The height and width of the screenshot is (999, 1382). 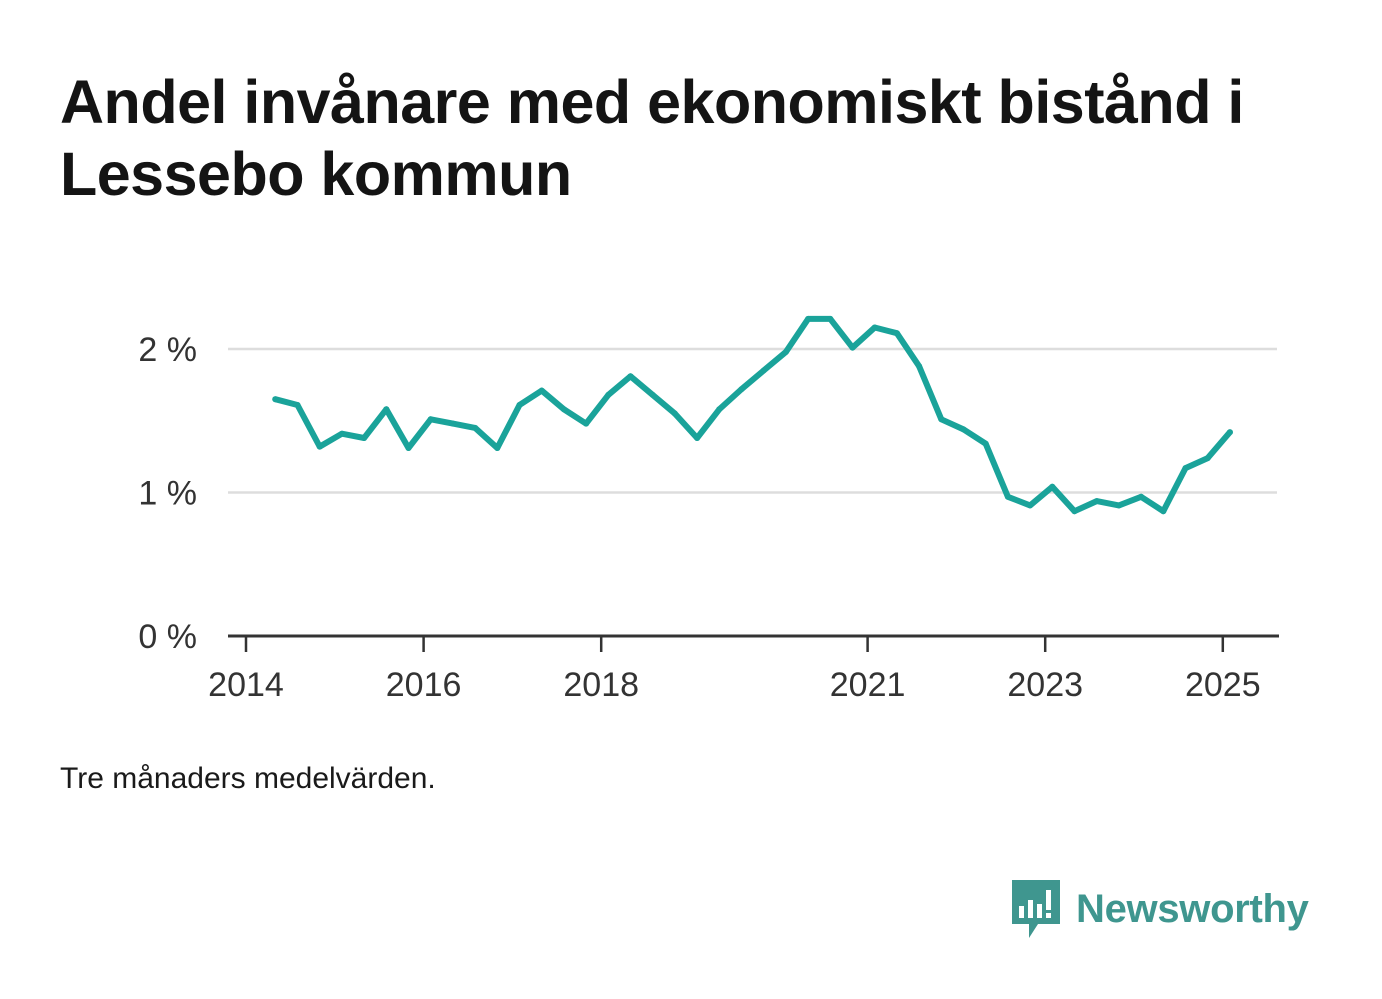 I want to click on x-tick-label: 2018, so click(x=601, y=685).